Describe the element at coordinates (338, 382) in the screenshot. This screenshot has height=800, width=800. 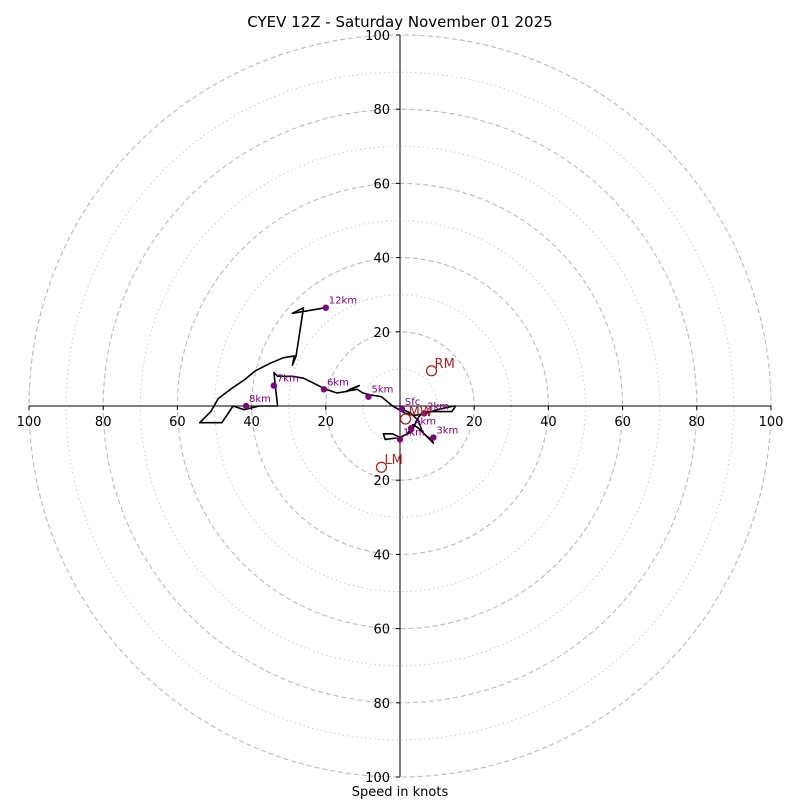
I see `height-label-6km: 6km` at that location.